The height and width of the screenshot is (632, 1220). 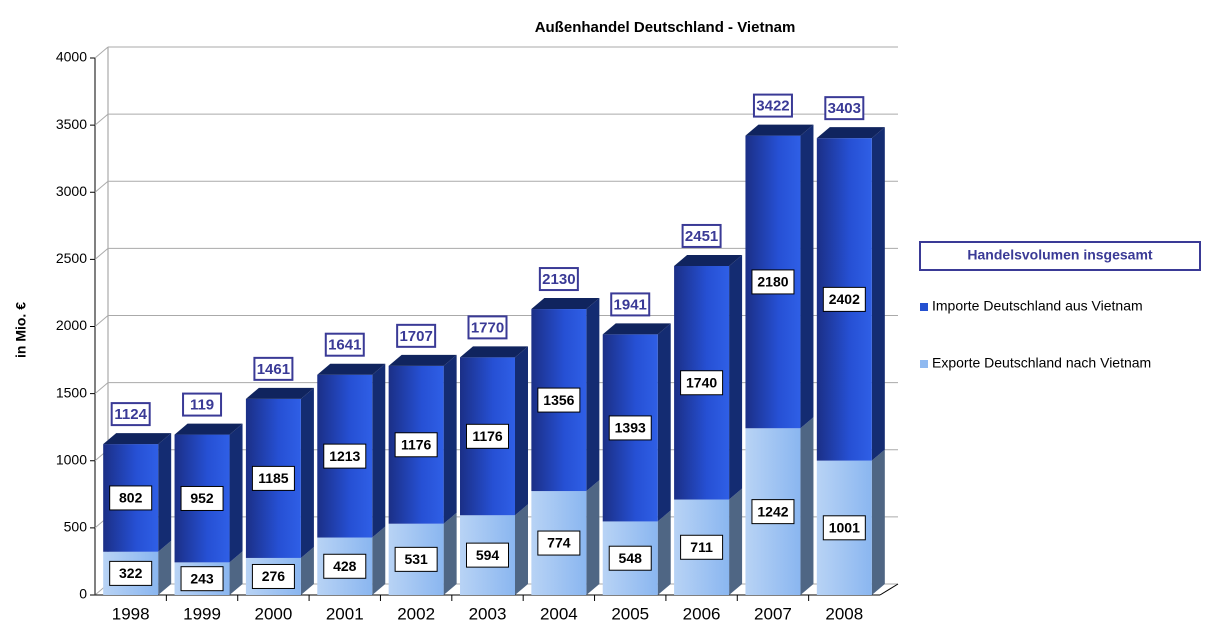 What do you see at coordinates (416, 613) in the screenshot?
I see `x-tick-label: 2002` at bounding box center [416, 613].